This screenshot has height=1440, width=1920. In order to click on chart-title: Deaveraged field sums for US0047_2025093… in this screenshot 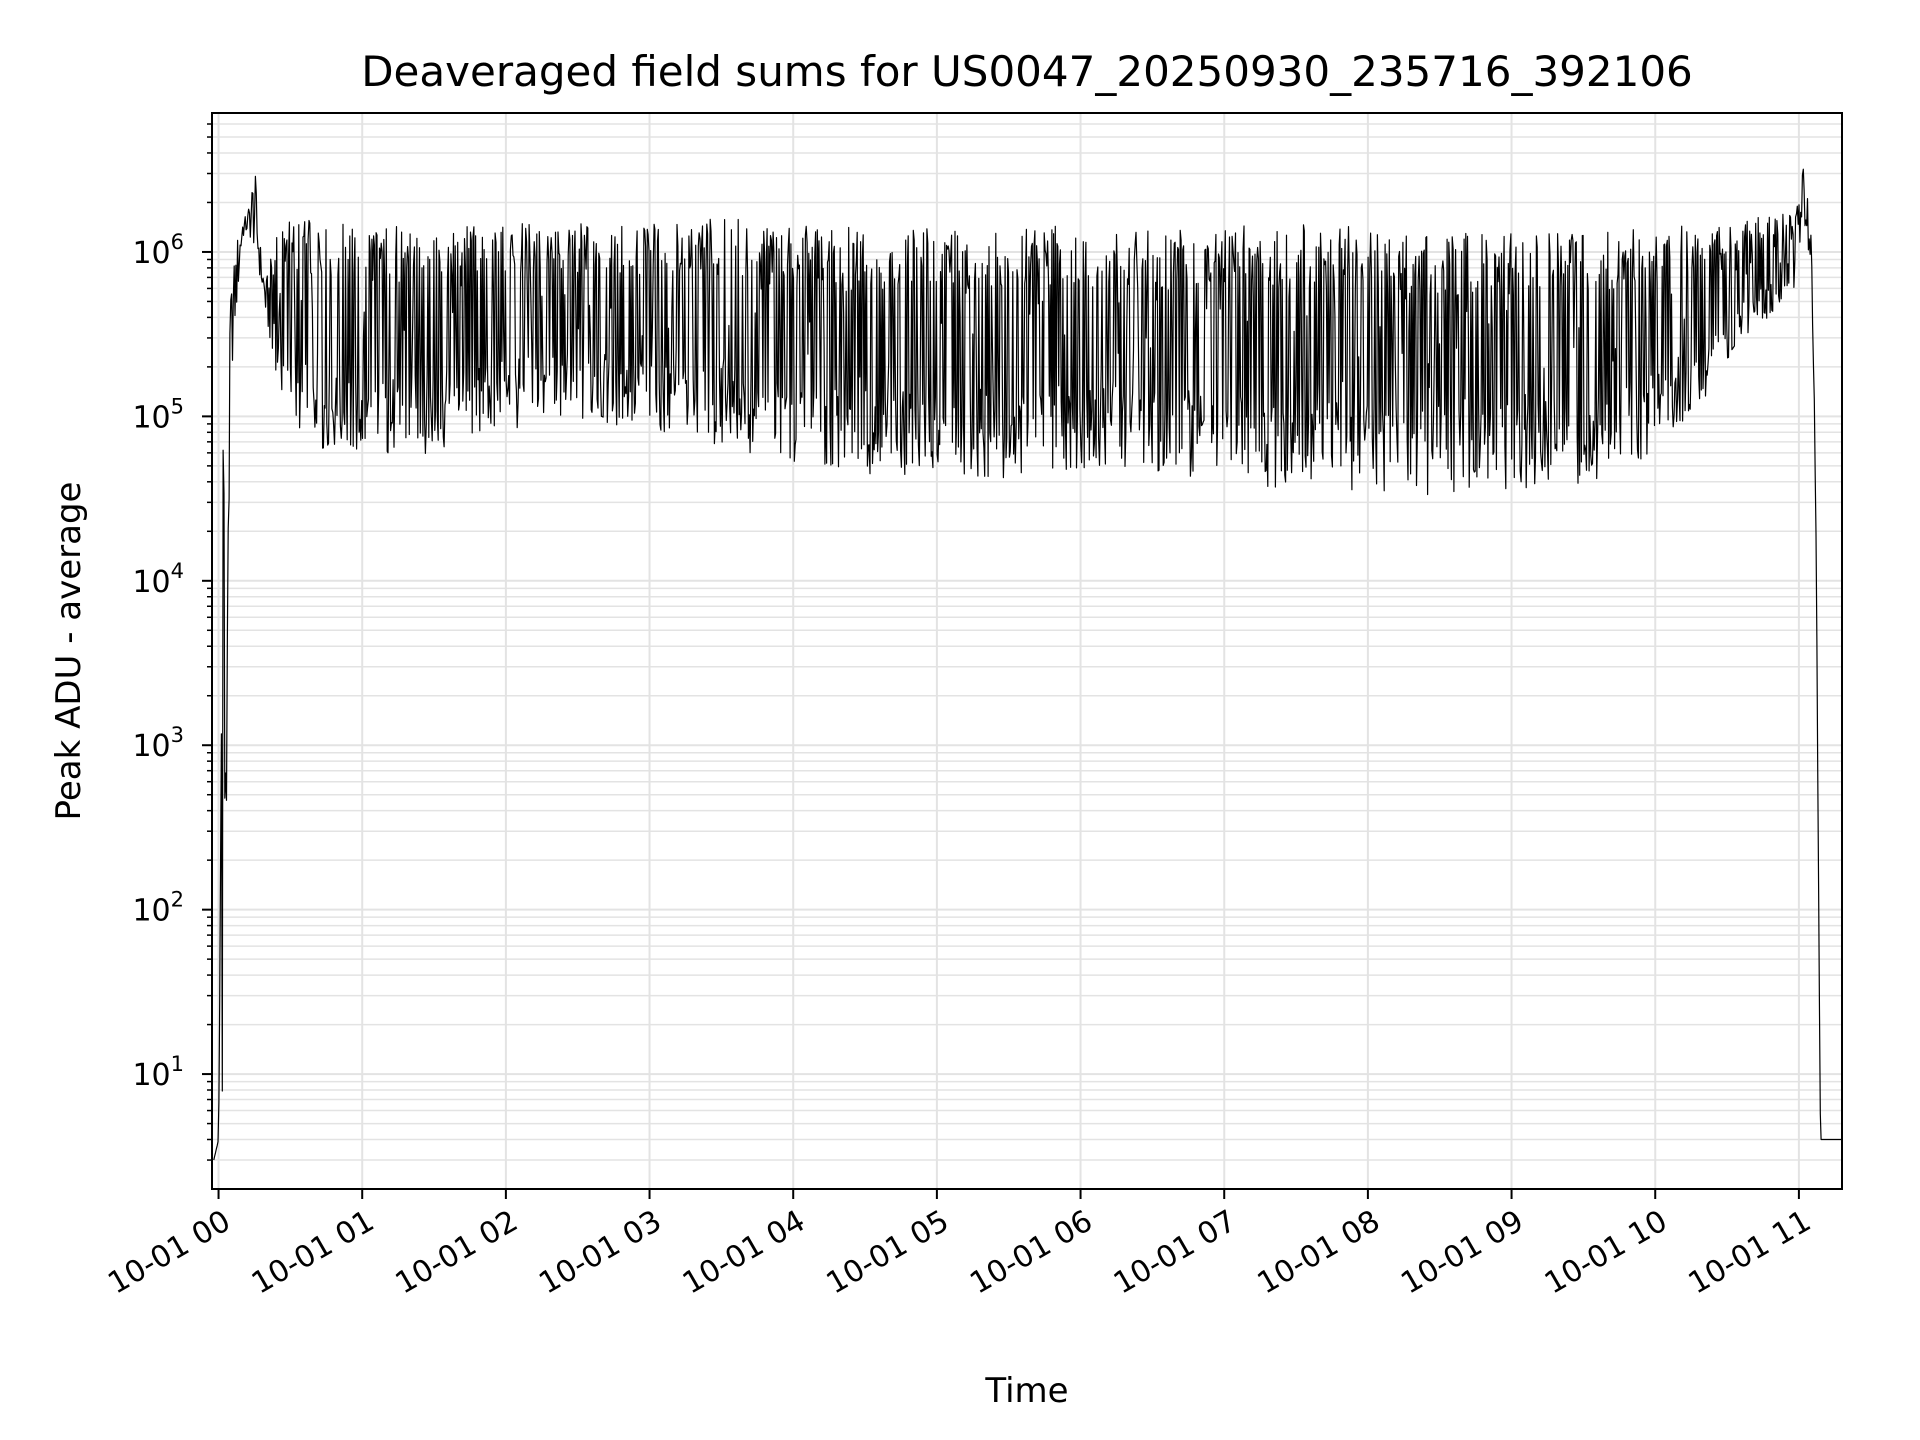, I will do `click(1027, 71)`.